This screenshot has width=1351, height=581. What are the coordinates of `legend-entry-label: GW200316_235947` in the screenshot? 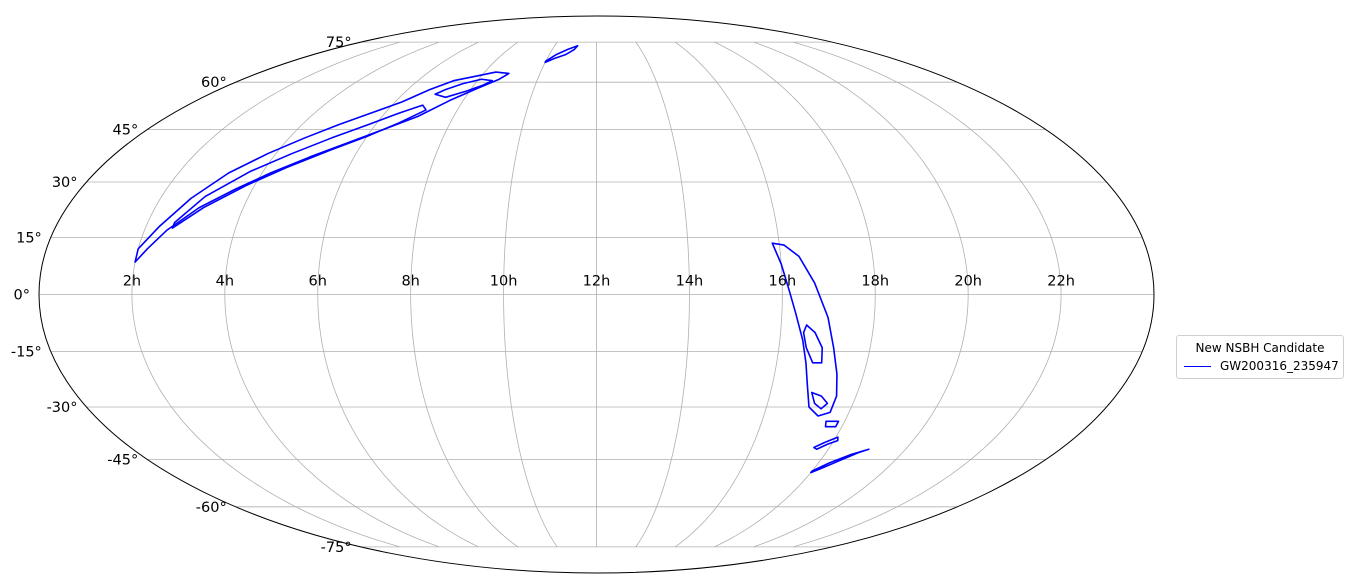 It's located at (1279, 366).